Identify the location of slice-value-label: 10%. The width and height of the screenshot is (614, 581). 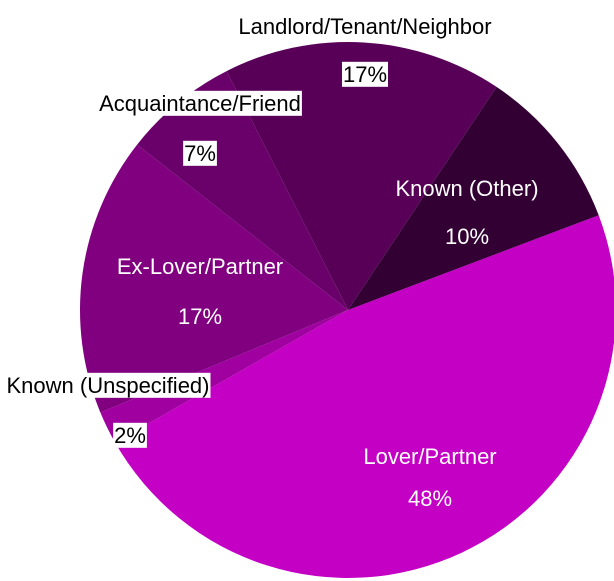
(467, 236).